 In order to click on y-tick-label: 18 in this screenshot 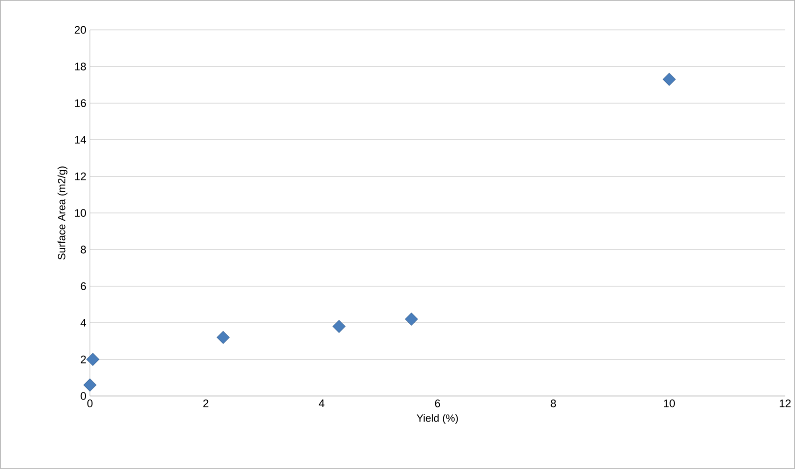, I will do `click(80, 66)`.